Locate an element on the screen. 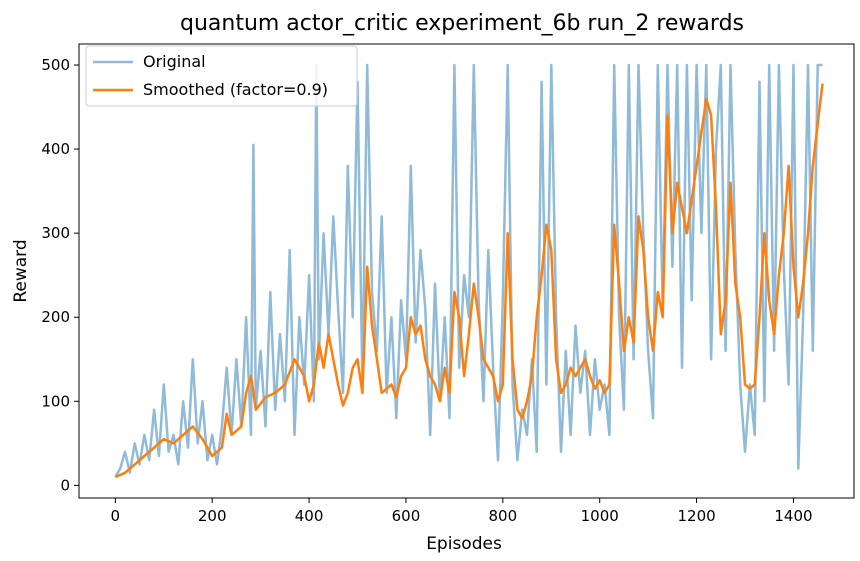  y-tick-label: 500 is located at coordinates (55, 65).